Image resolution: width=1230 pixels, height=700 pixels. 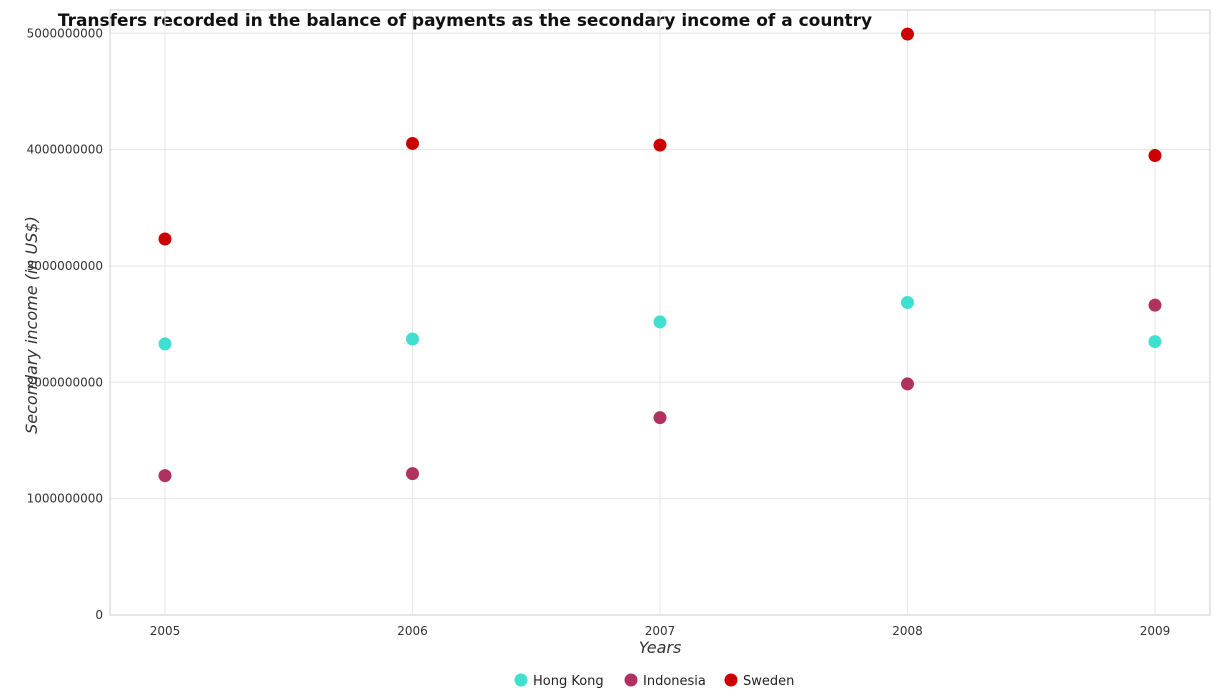 I want to click on x-tick-label: 2006, so click(x=412, y=631).